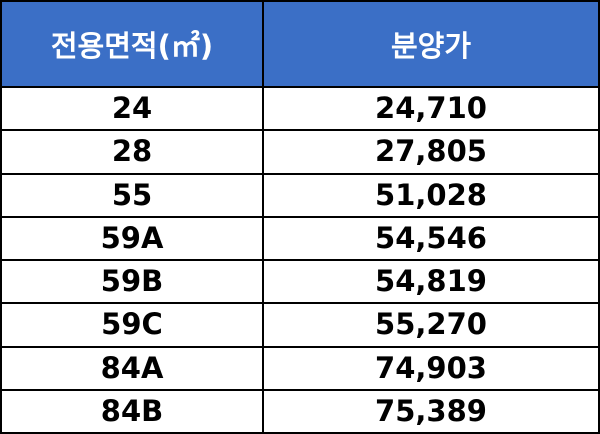 This screenshot has width=600, height=434. What do you see at coordinates (132, 281) in the screenshot?
I see `area-cell: 59B` at bounding box center [132, 281].